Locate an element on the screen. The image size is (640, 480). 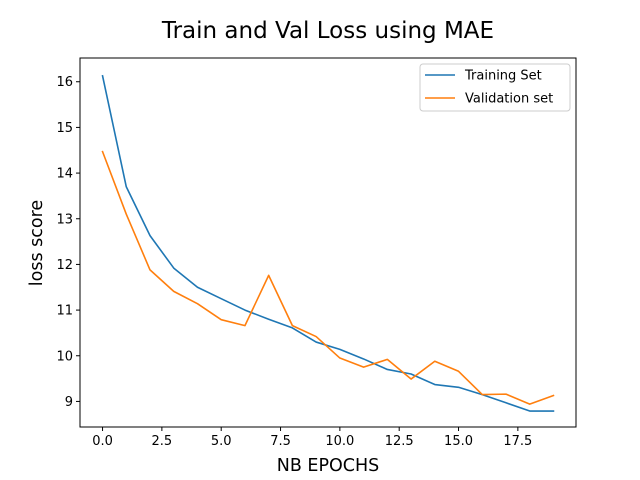
x-tick-label: 2.5 is located at coordinates (162, 441).